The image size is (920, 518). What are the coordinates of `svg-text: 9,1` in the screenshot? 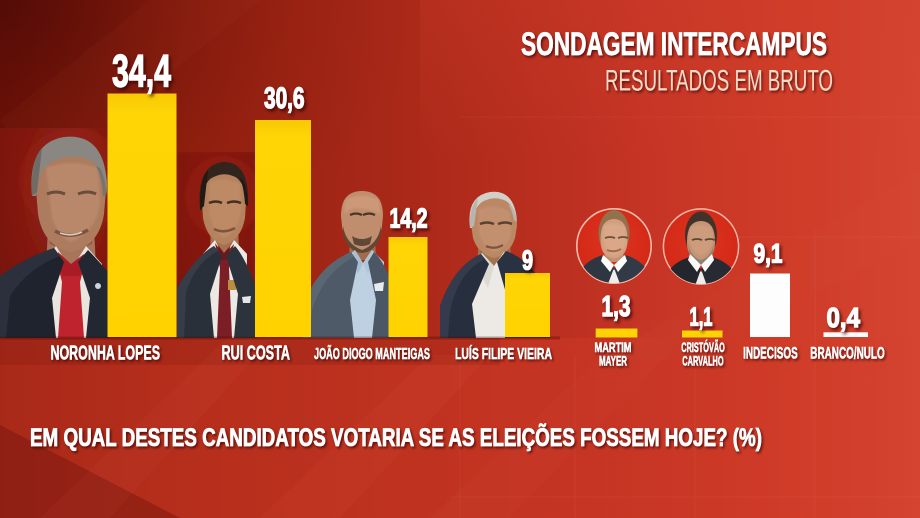 It's located at (768, 254).